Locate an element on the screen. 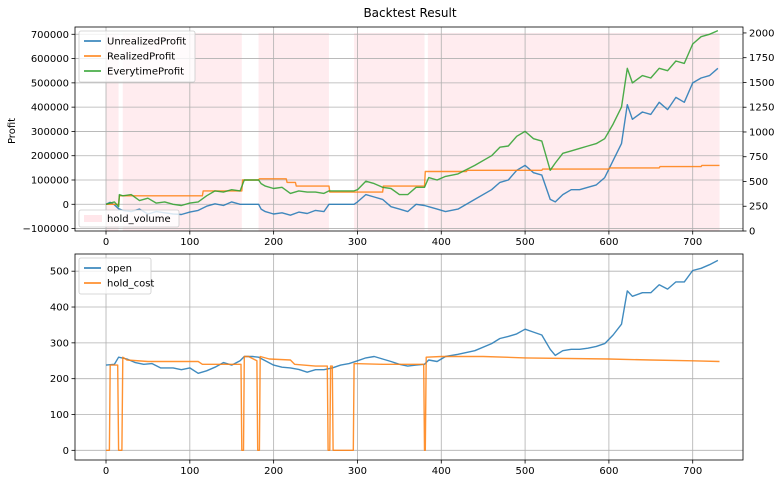 The height and width of the screenshot is (482, 783). top-y-tick-label: −100000 is located at coordinates (45, 229).